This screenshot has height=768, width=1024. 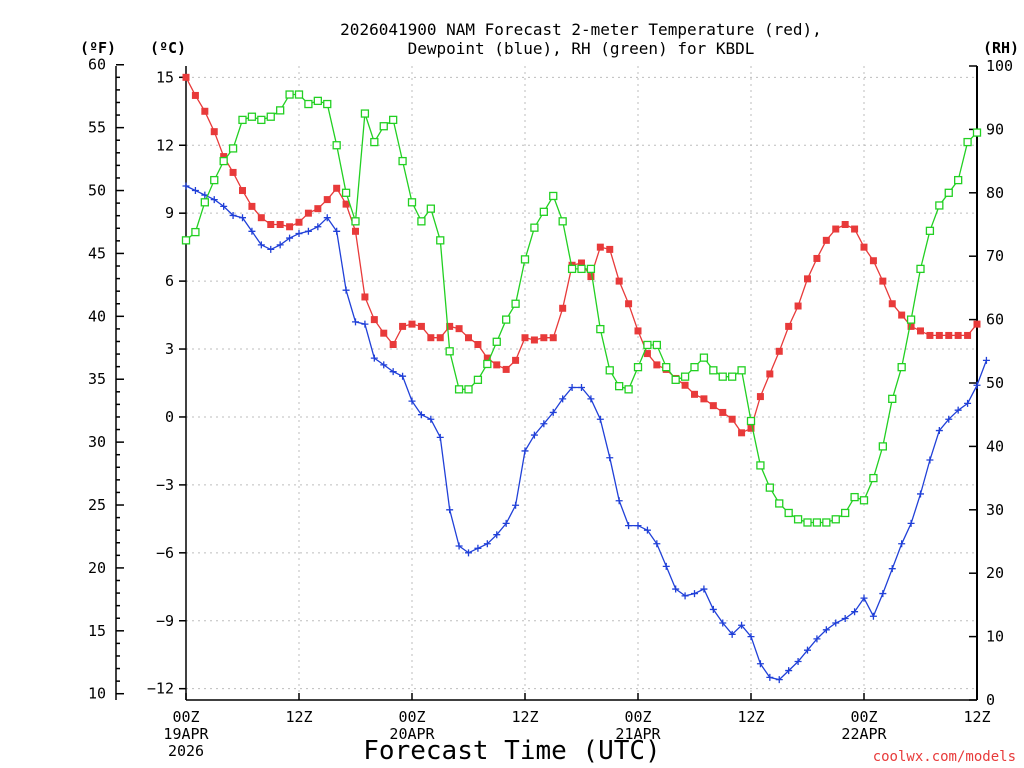 What do you see at coordinates (98, 48) in the screenshot?
I see `fahrenheit-unit-label: (ºF)` at bounding box center [98, 48].